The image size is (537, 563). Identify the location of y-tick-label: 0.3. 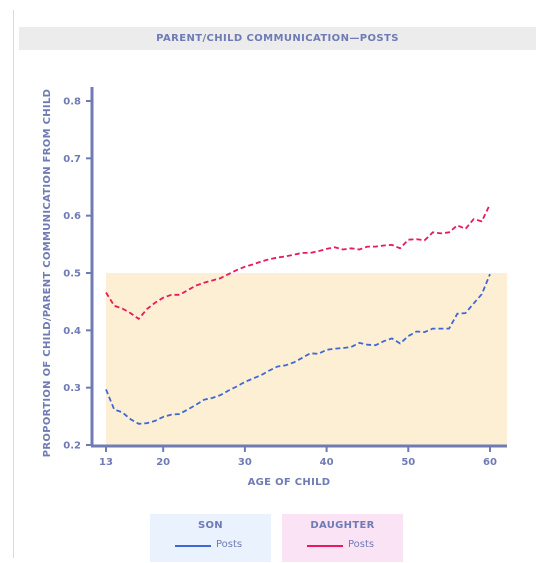
(72, 388).